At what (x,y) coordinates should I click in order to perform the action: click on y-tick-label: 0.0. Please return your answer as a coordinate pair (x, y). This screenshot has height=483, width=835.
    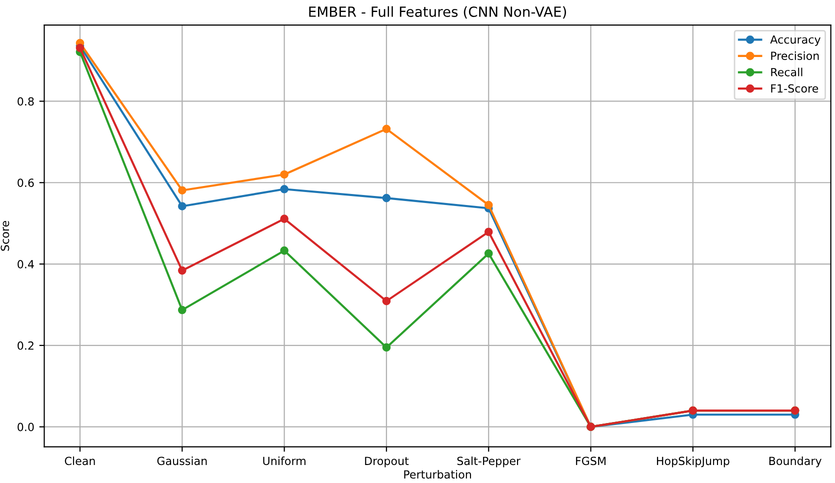
    Looking at the image, I should click on (26, 427).